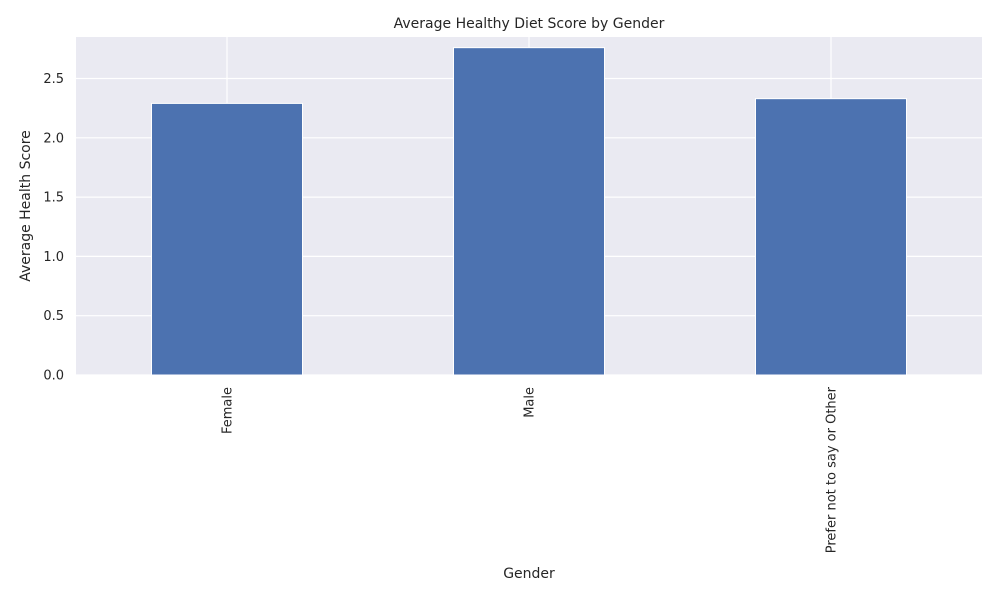 The height and width of the screenshot is (600, 1000). Describe the element at coordinates (26, 206) in the screenshot. I see `y-axis-label: Average Health Score` at that location.